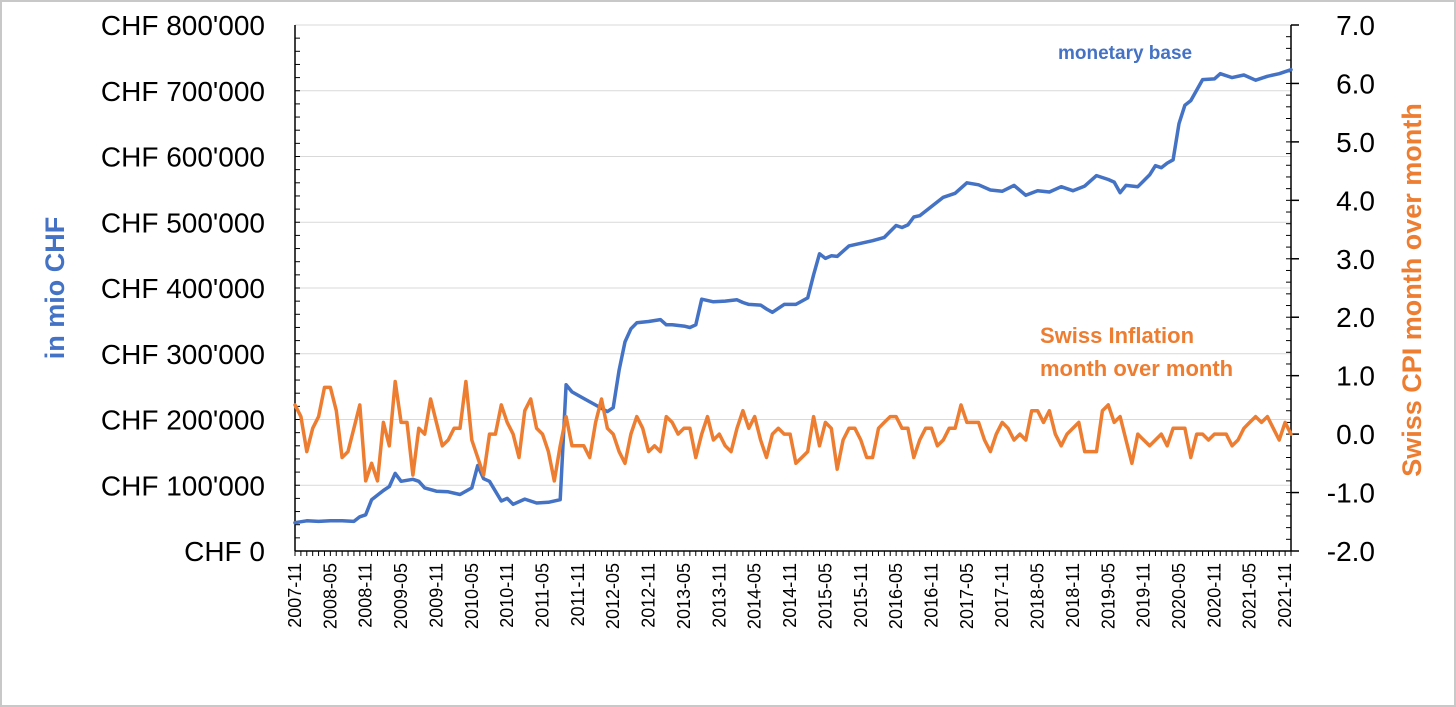  I want to click on y-tick-left-label: CHF 600'000, so click(183, 157).